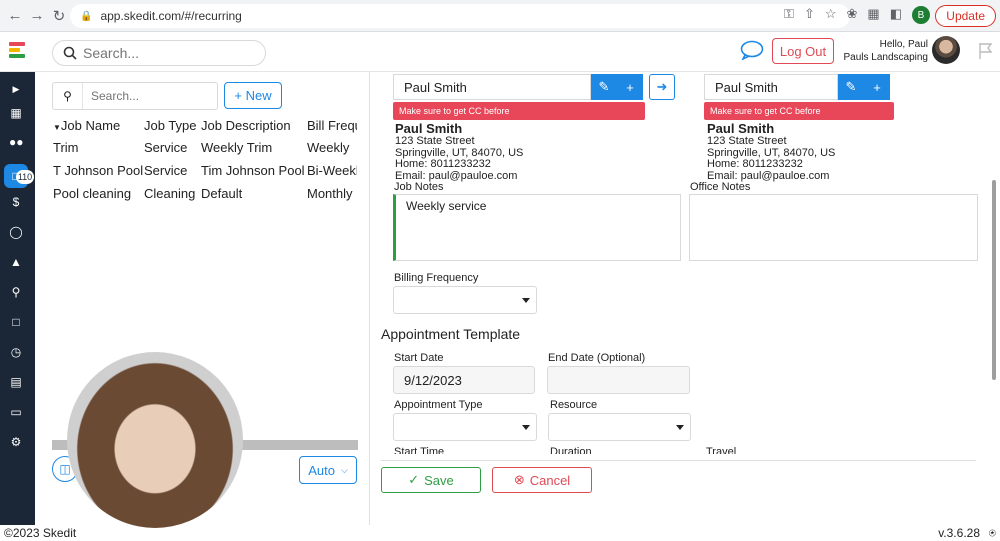  I want to click on customers-icon: ●●, so click(16, 142).